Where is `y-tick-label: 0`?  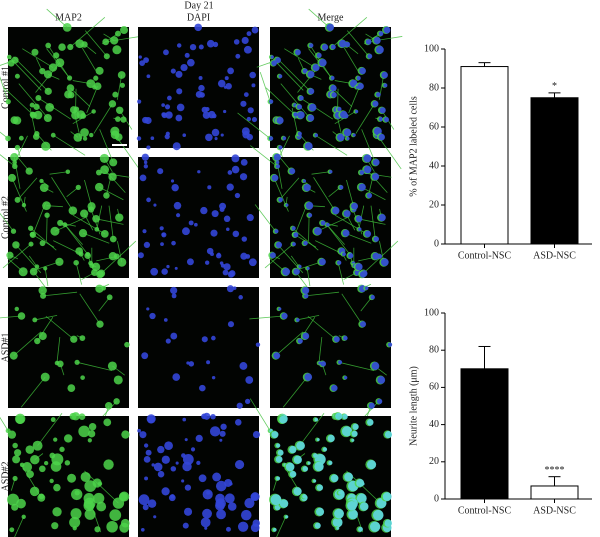 y-tick-label: 0 is located at coordinates (436, 243).